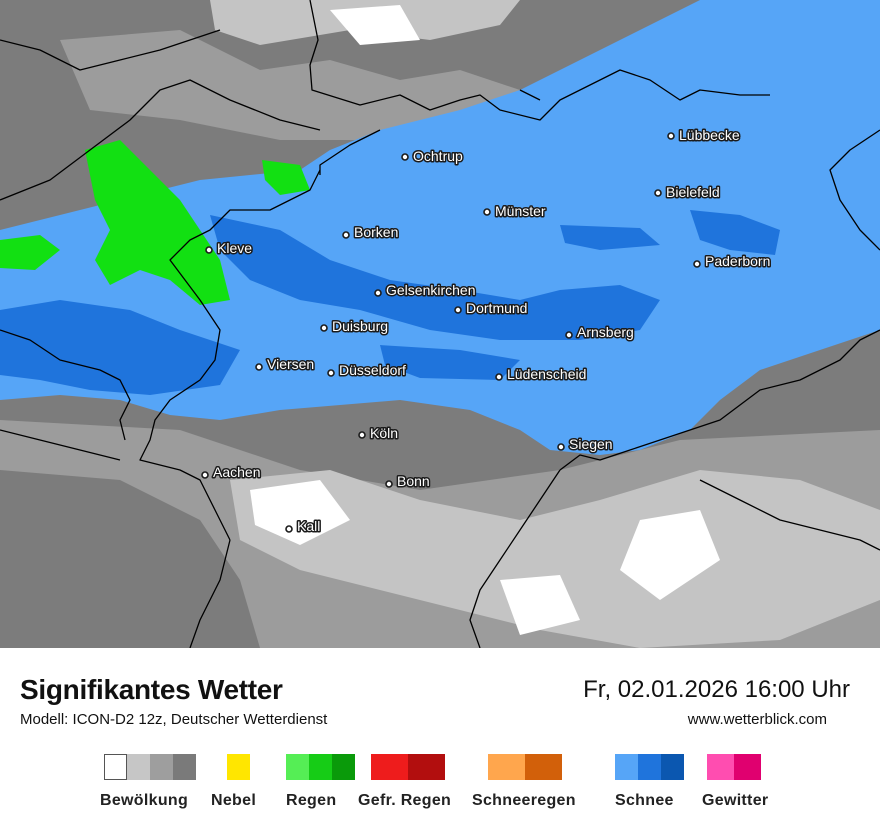 The height and width of the screenshot is (830, 880). I want to click on city-label: Gelsenkirchen, so click(431, 290).